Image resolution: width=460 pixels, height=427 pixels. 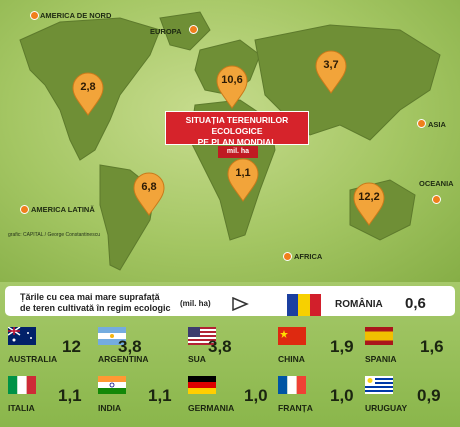 I want to click on africa-label: AFRICA, so click(x=308, y=256).